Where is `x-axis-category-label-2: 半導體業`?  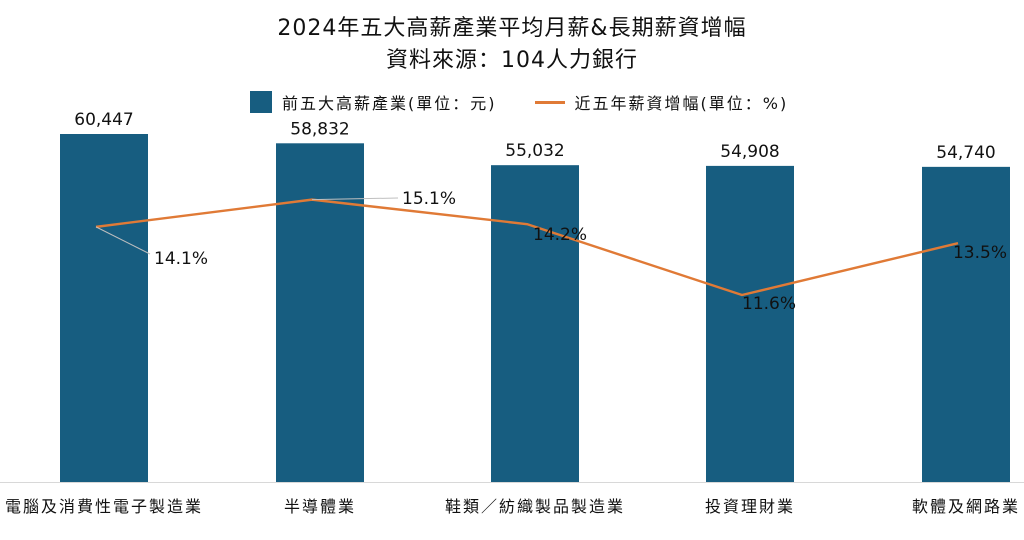
x-axis-category-label-2: 半導體業 is located at coordinates (320, 506).